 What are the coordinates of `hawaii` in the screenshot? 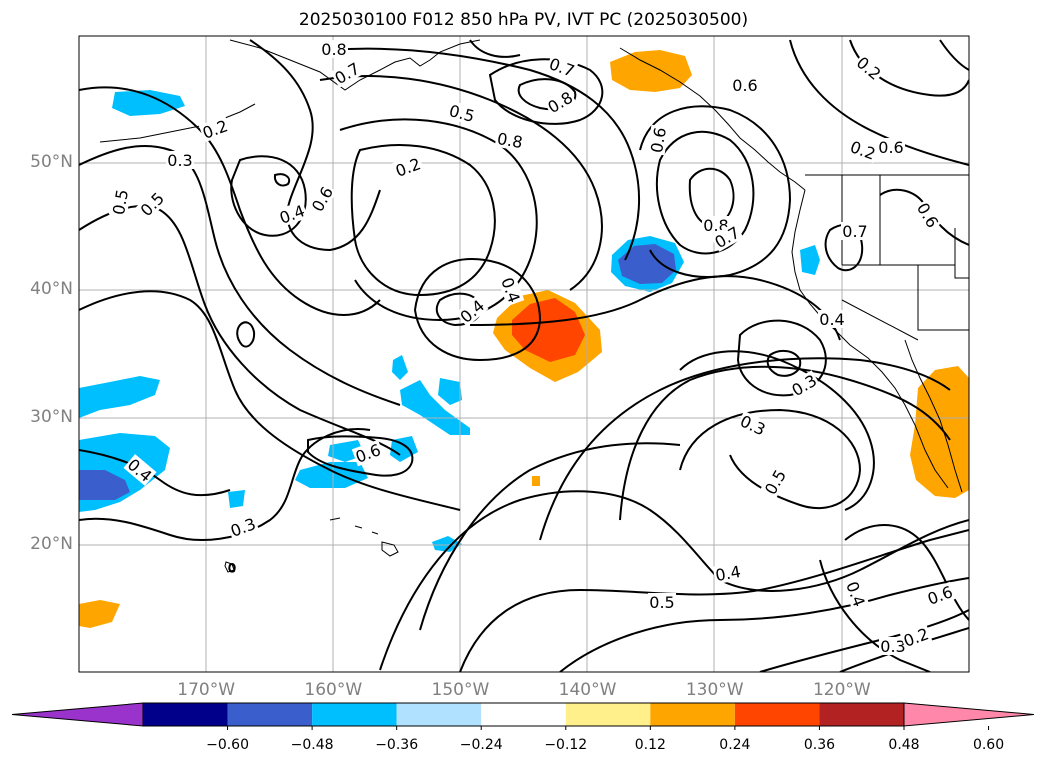 It's located at (364, 537).